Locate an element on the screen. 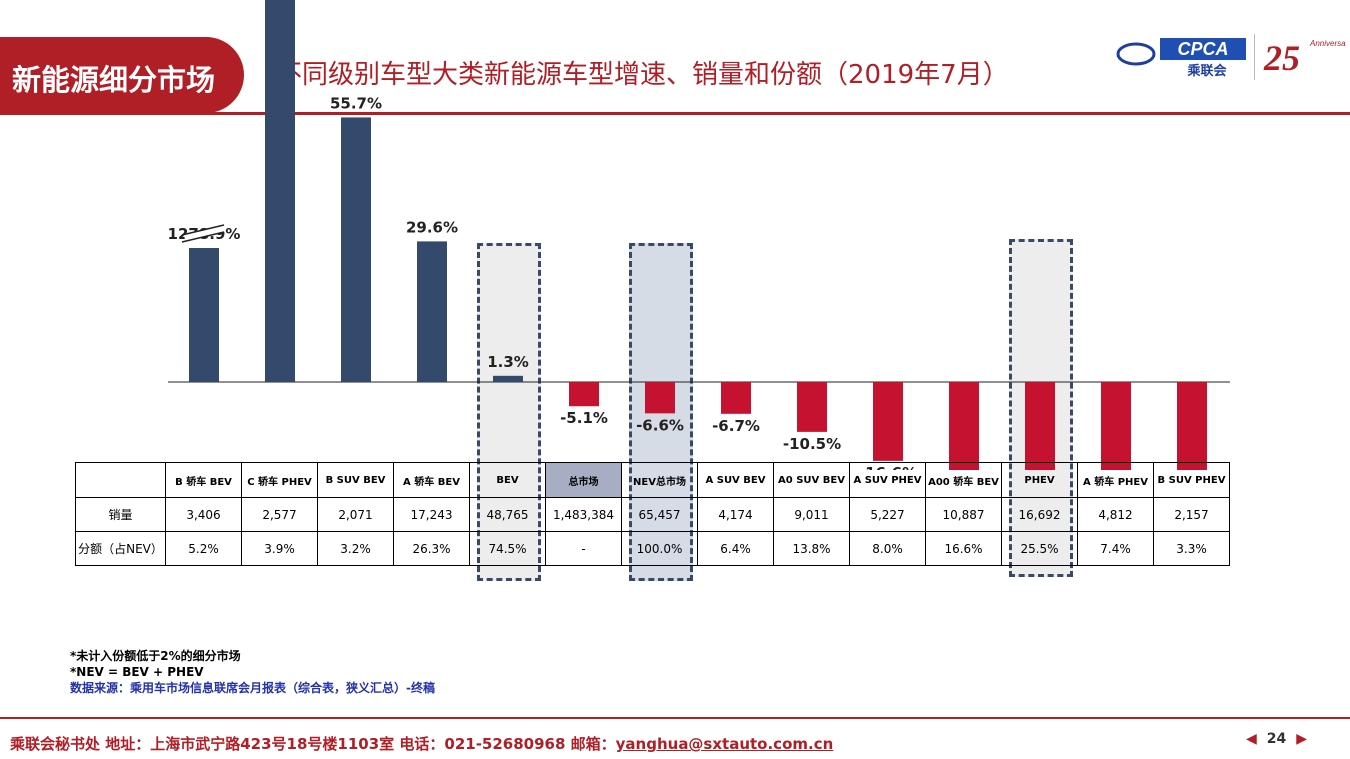 This screenshot has height=759, width=1350. table-cell: 4,174 is located at coordinates (735, 514).